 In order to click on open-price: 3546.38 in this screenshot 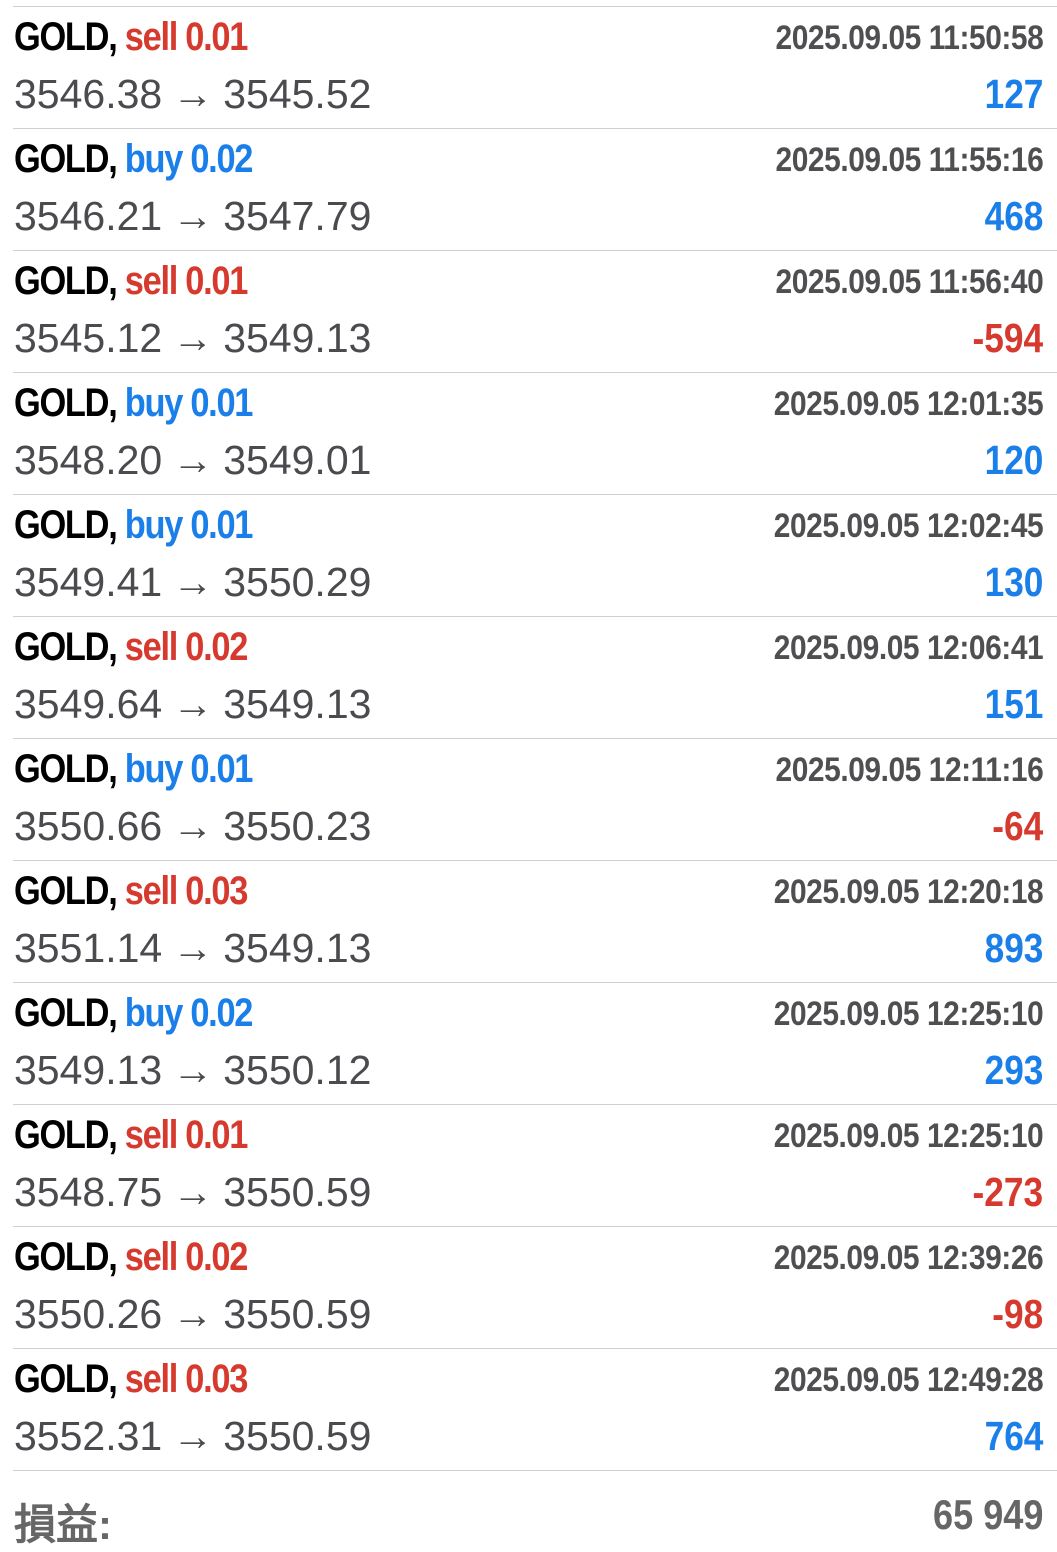, I will do `click(88, 94)`.